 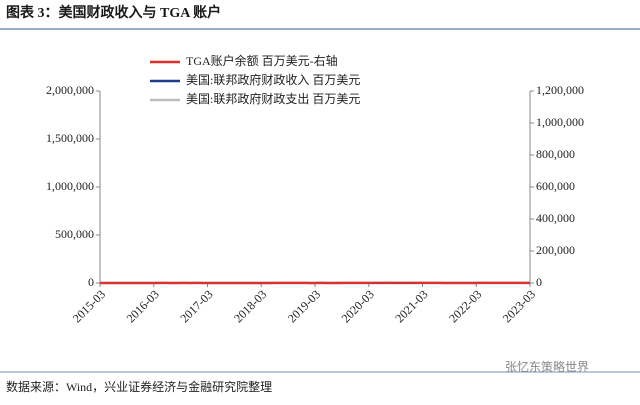 What do you see at coordinates (519, 306) in the screenshot?
I see `x-tick-label: 2023-03` at bounding box center [519, 306].